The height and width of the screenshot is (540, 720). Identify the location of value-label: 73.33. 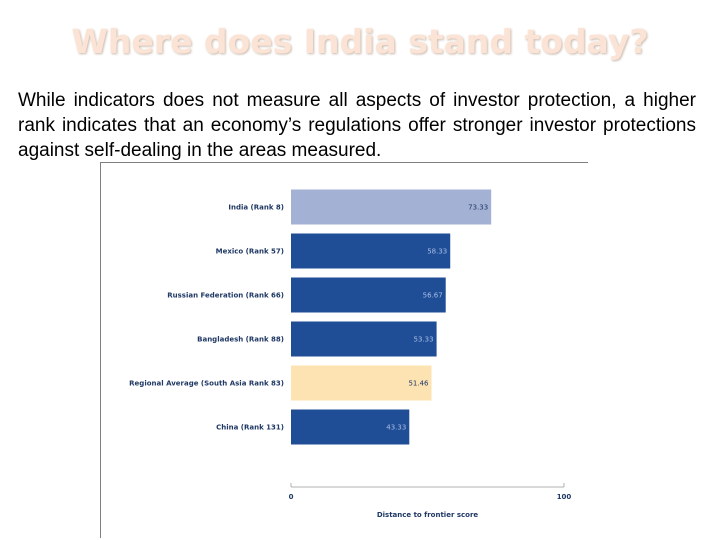
(478, 208).